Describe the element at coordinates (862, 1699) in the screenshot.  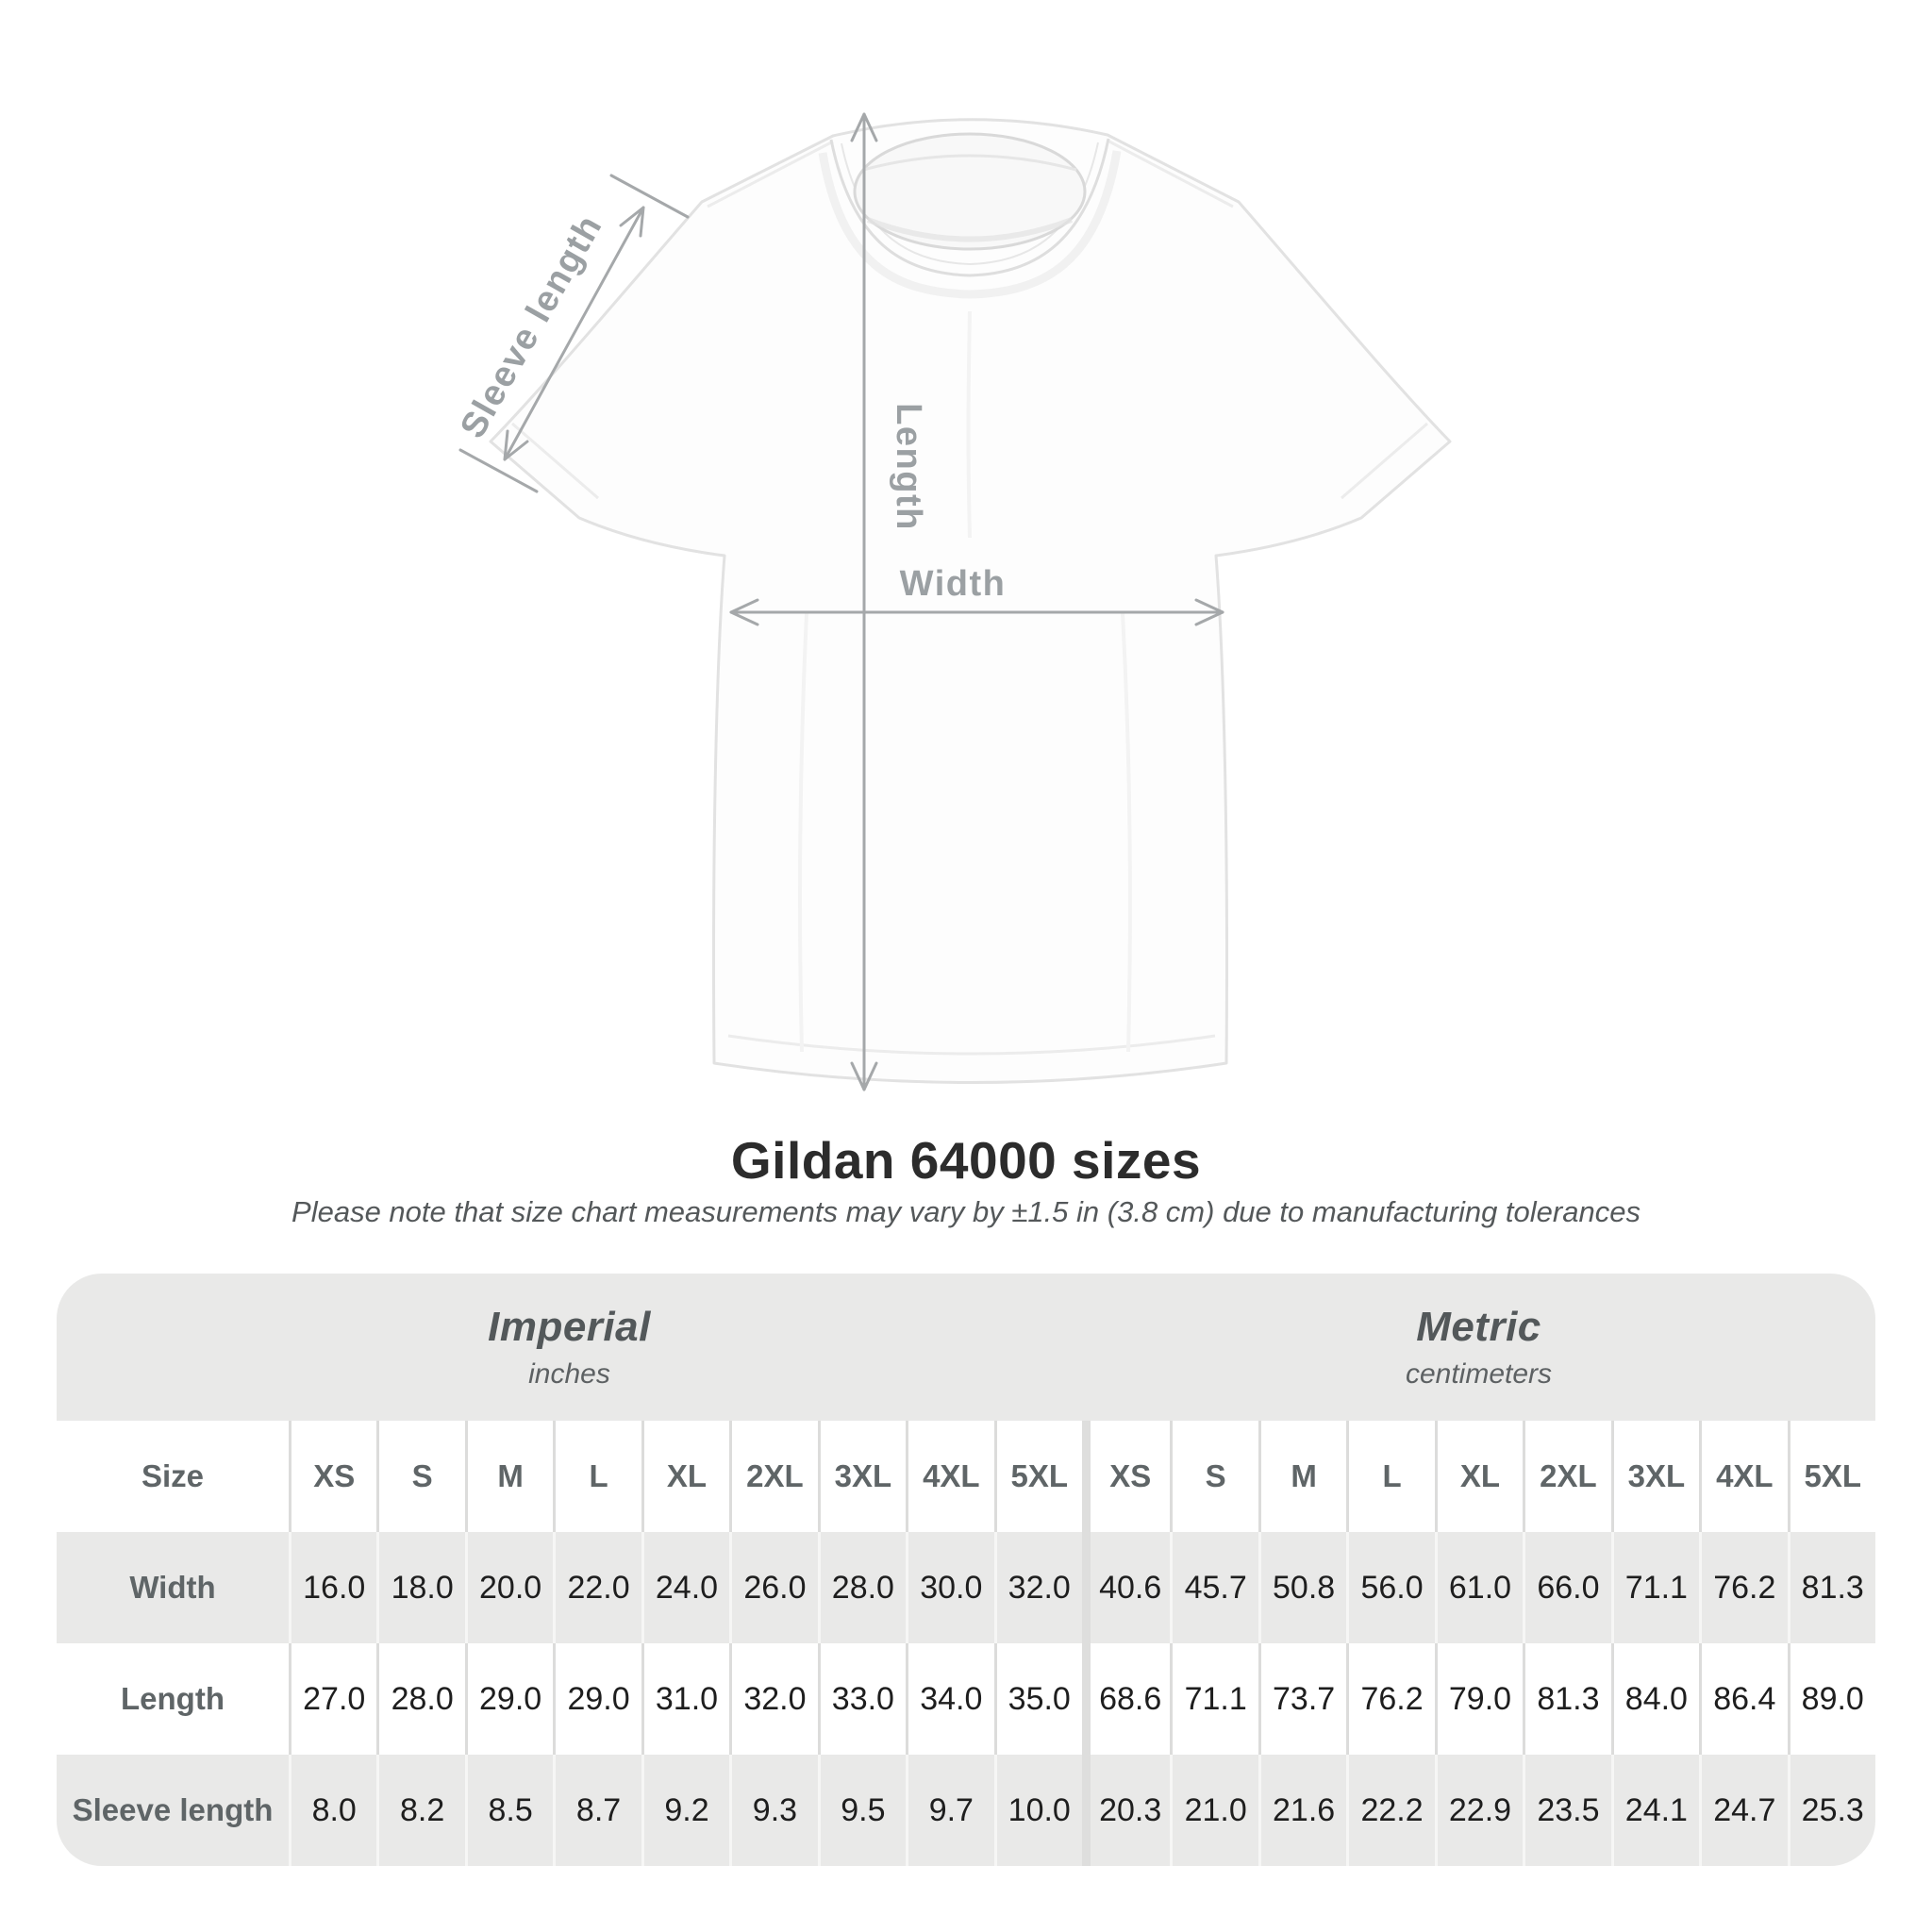
I see `value-cell-imperial: 33.0` at that location.